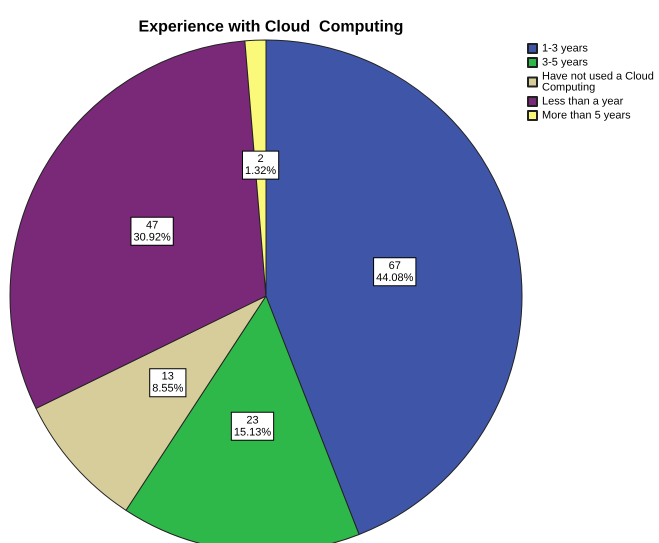 The height and width of the screenshot is (543, 659). I want to click on chart-title: Experience with Cloud Computing, so click(271, 27).